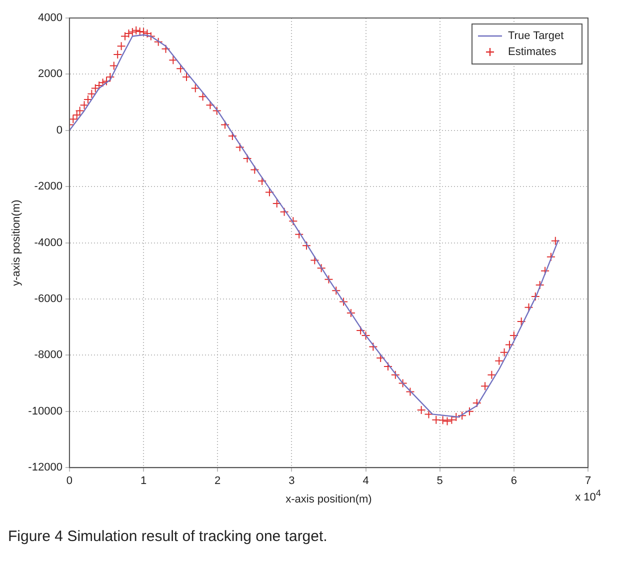 The height and width of the screenshot is (587, 635). Describe the element at coordinates (48, 299) in the screenshot. I see `y-tick-label: -6000` at that location.